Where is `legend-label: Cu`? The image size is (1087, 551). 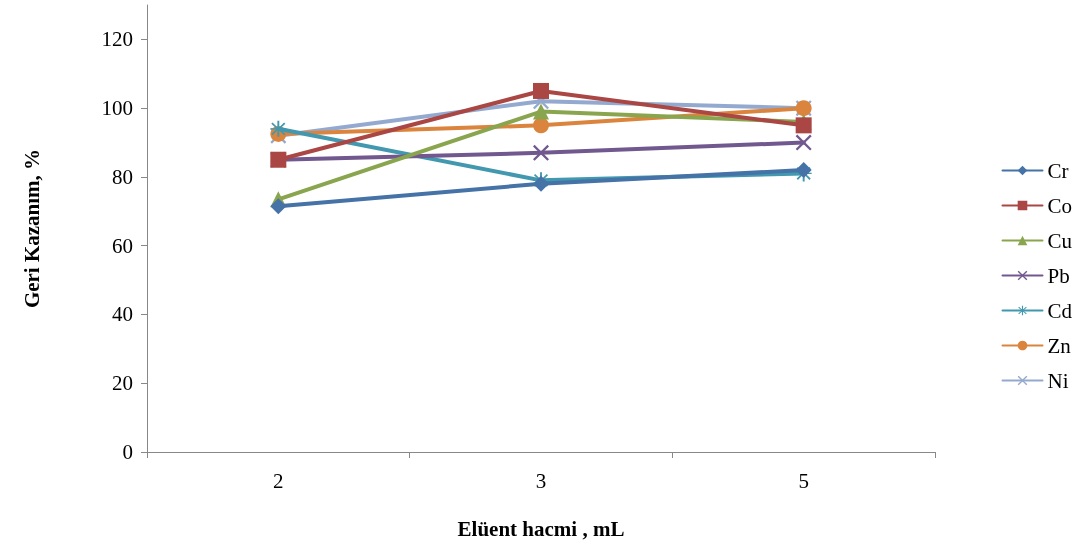
legend-label: Cu is located at coordinates (1060, 240).